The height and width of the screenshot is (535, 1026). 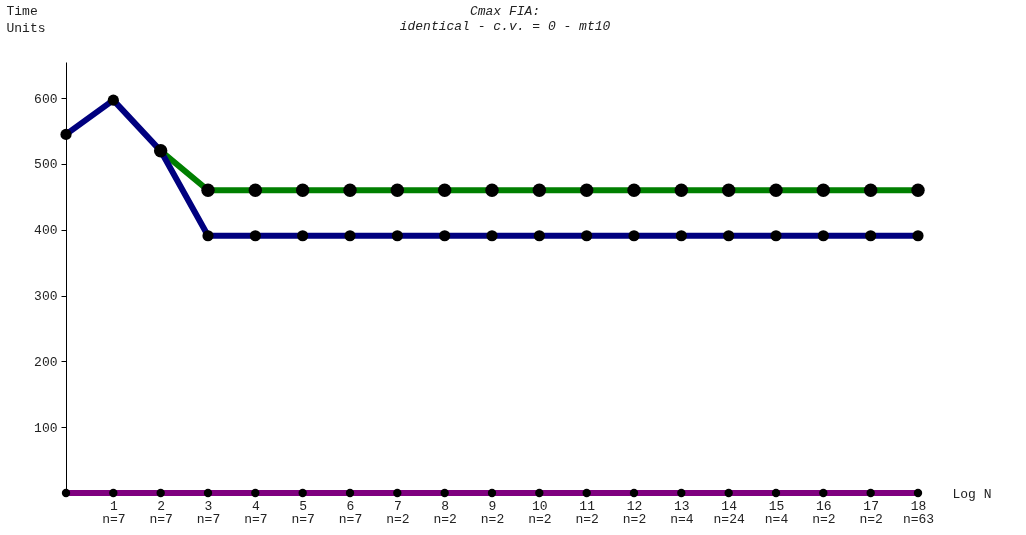 What do you see at coordinates (46, 362) in the screenshot?
I see `y-tick-label: 200` at bounding box center [46, 362].